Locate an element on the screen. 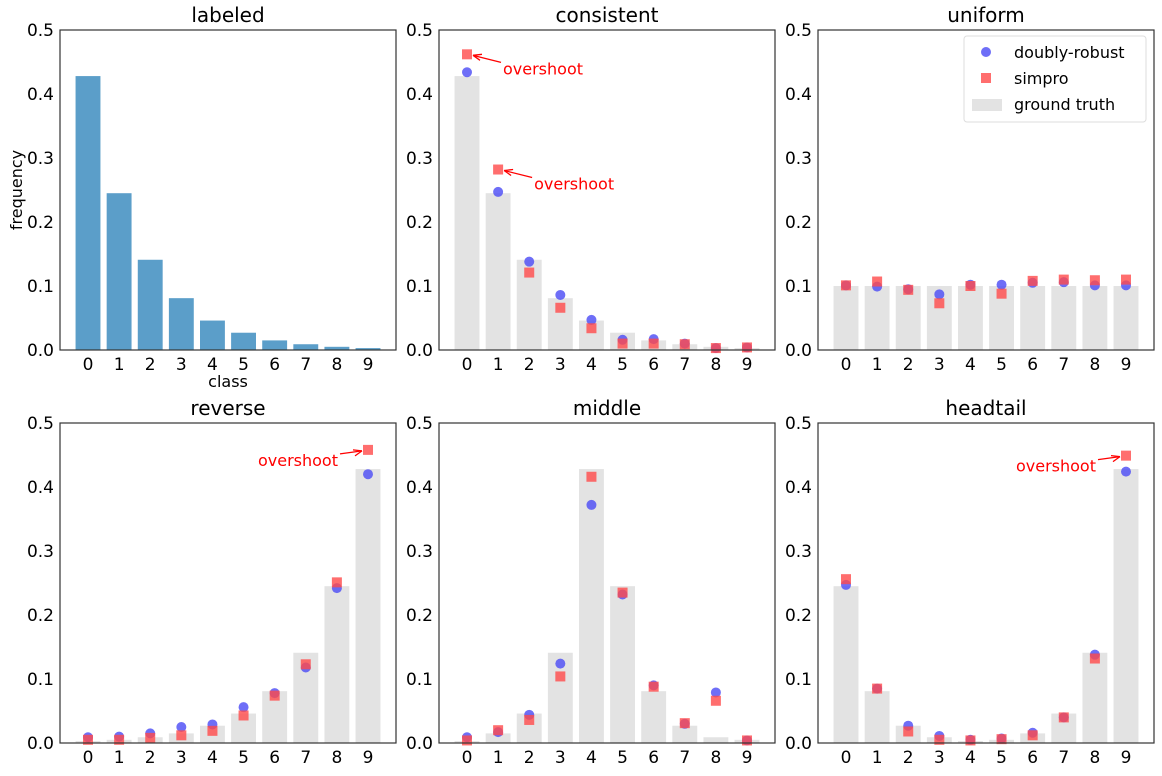 This screenshot has height=776, width=1162. x-tick-label: 6 is located at coordinates (653, 758).